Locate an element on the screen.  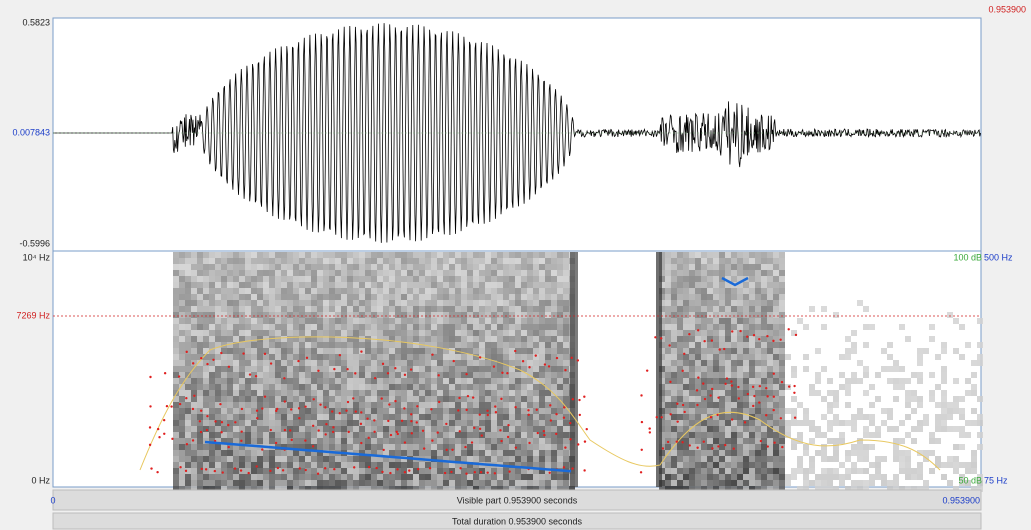
visible-part-bar is located at coordinates (517, 500).